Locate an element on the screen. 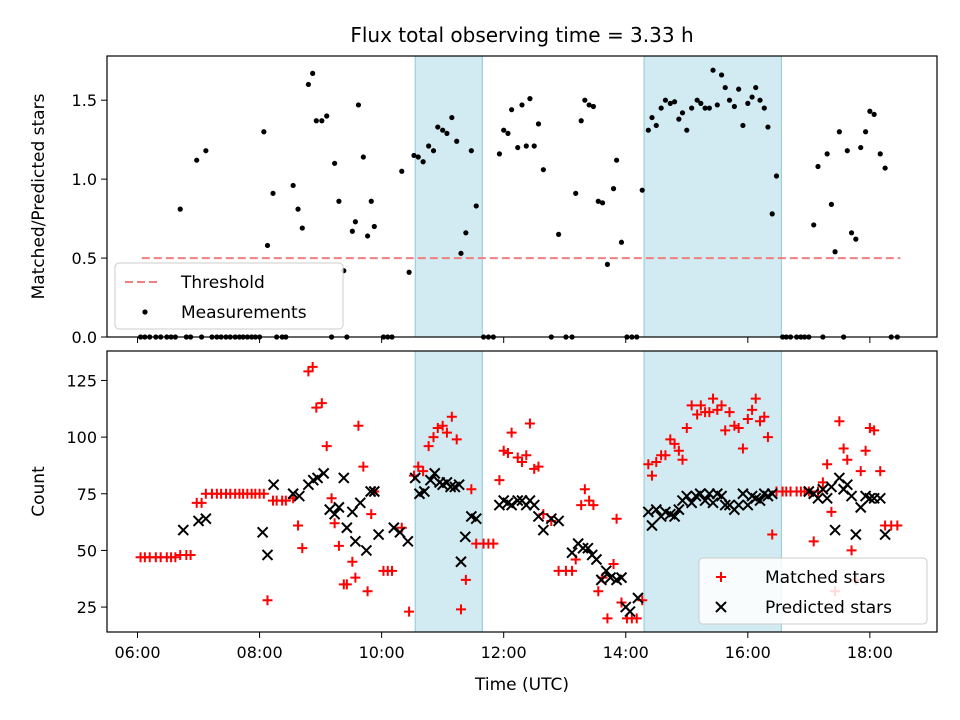 The height and width of the screenshot is (720, 960). y-tick-label: 1.5 is located at coordinates (84, 100).